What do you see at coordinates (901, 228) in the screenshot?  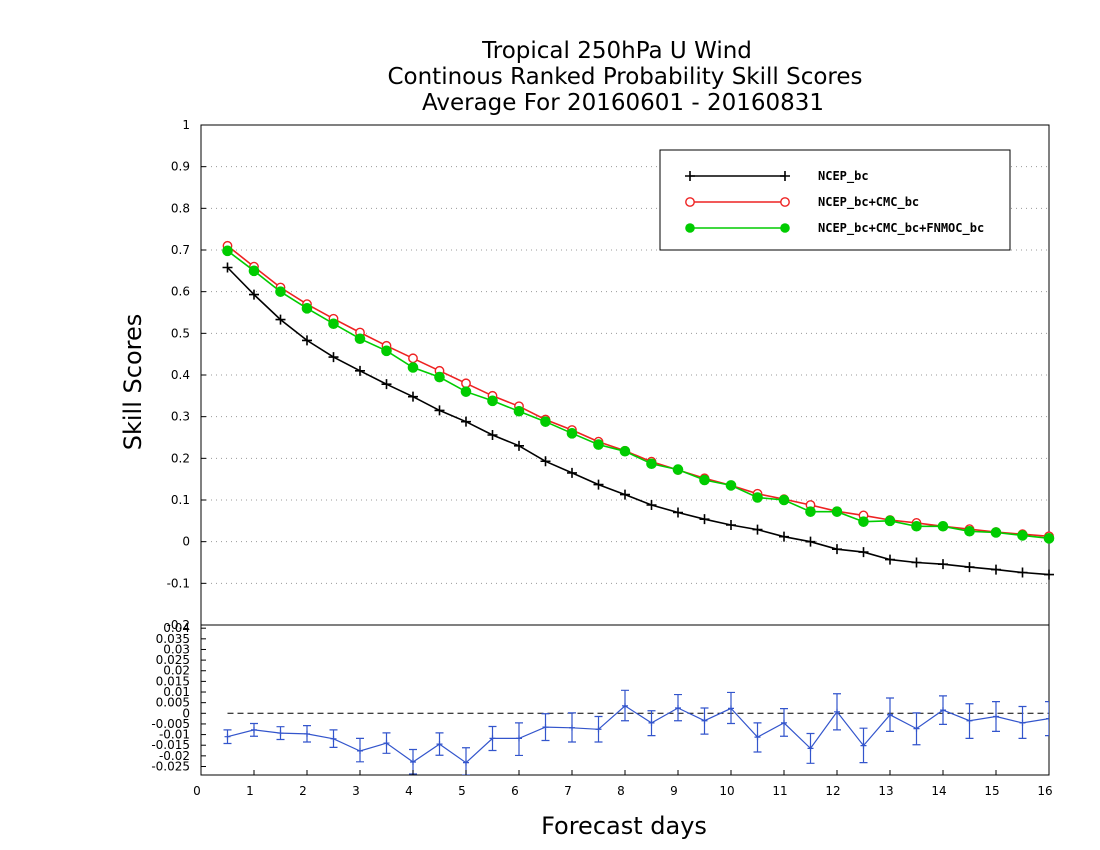 I see `legend-label: NCEP_bc+CMC_bc+FNMOC_bc` at bounding box center [901, 228].